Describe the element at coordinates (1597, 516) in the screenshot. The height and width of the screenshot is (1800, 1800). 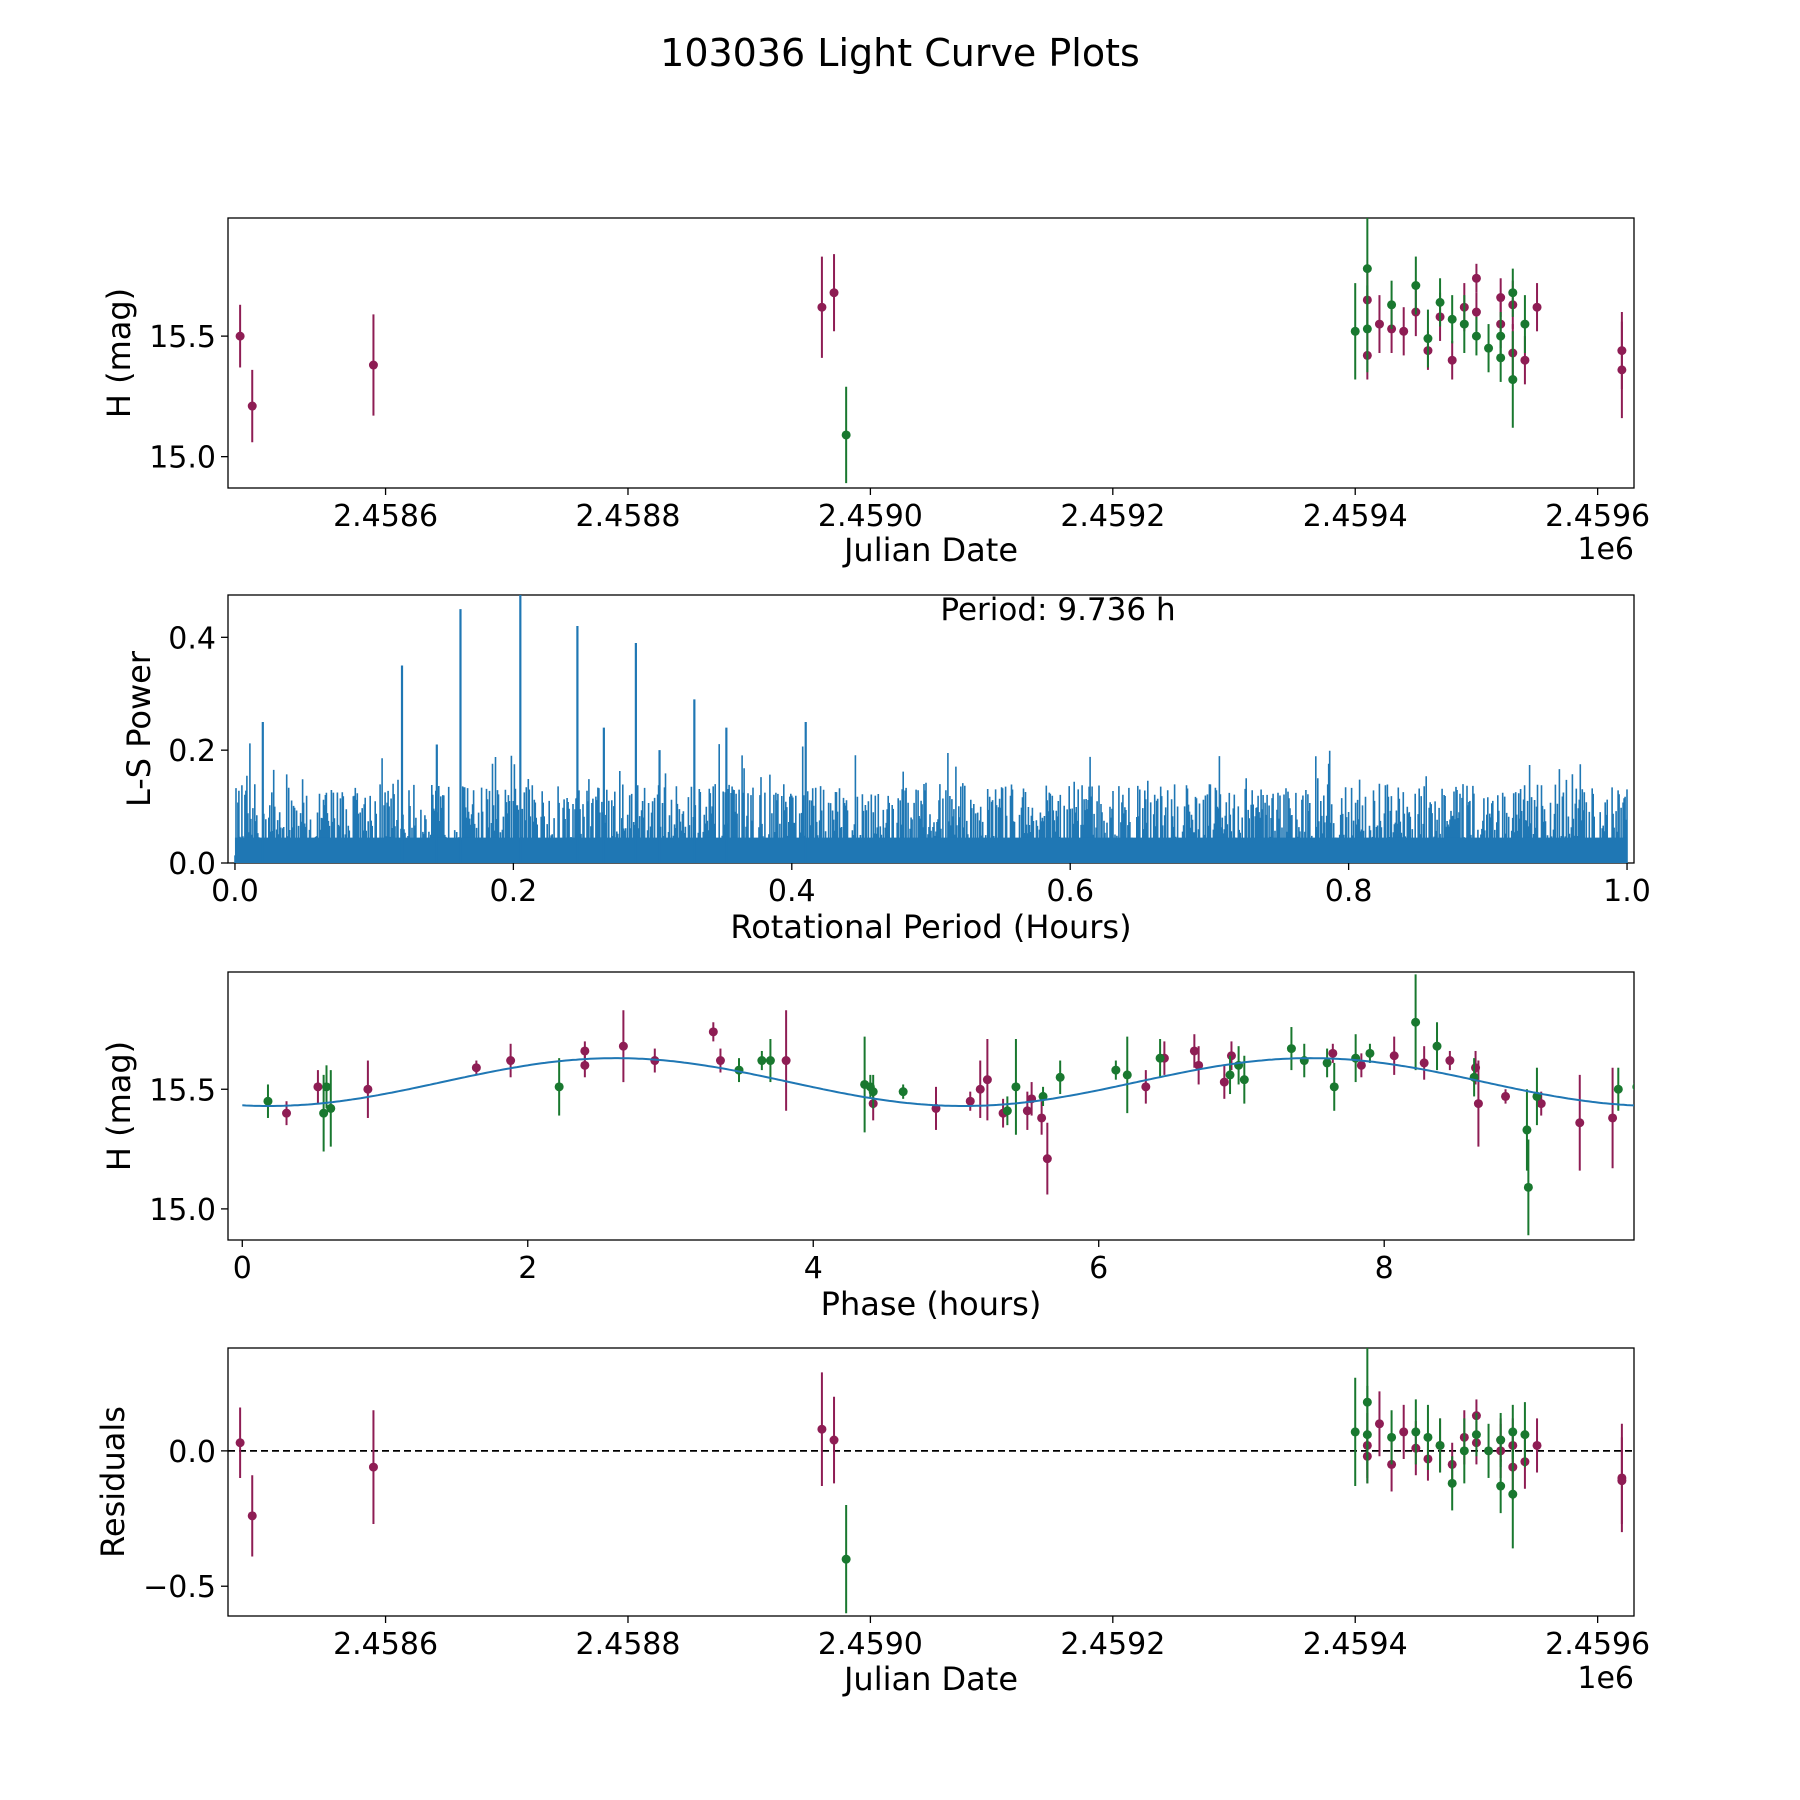
I see `lightcurve-x-tick-label: 2.4596` at that location.